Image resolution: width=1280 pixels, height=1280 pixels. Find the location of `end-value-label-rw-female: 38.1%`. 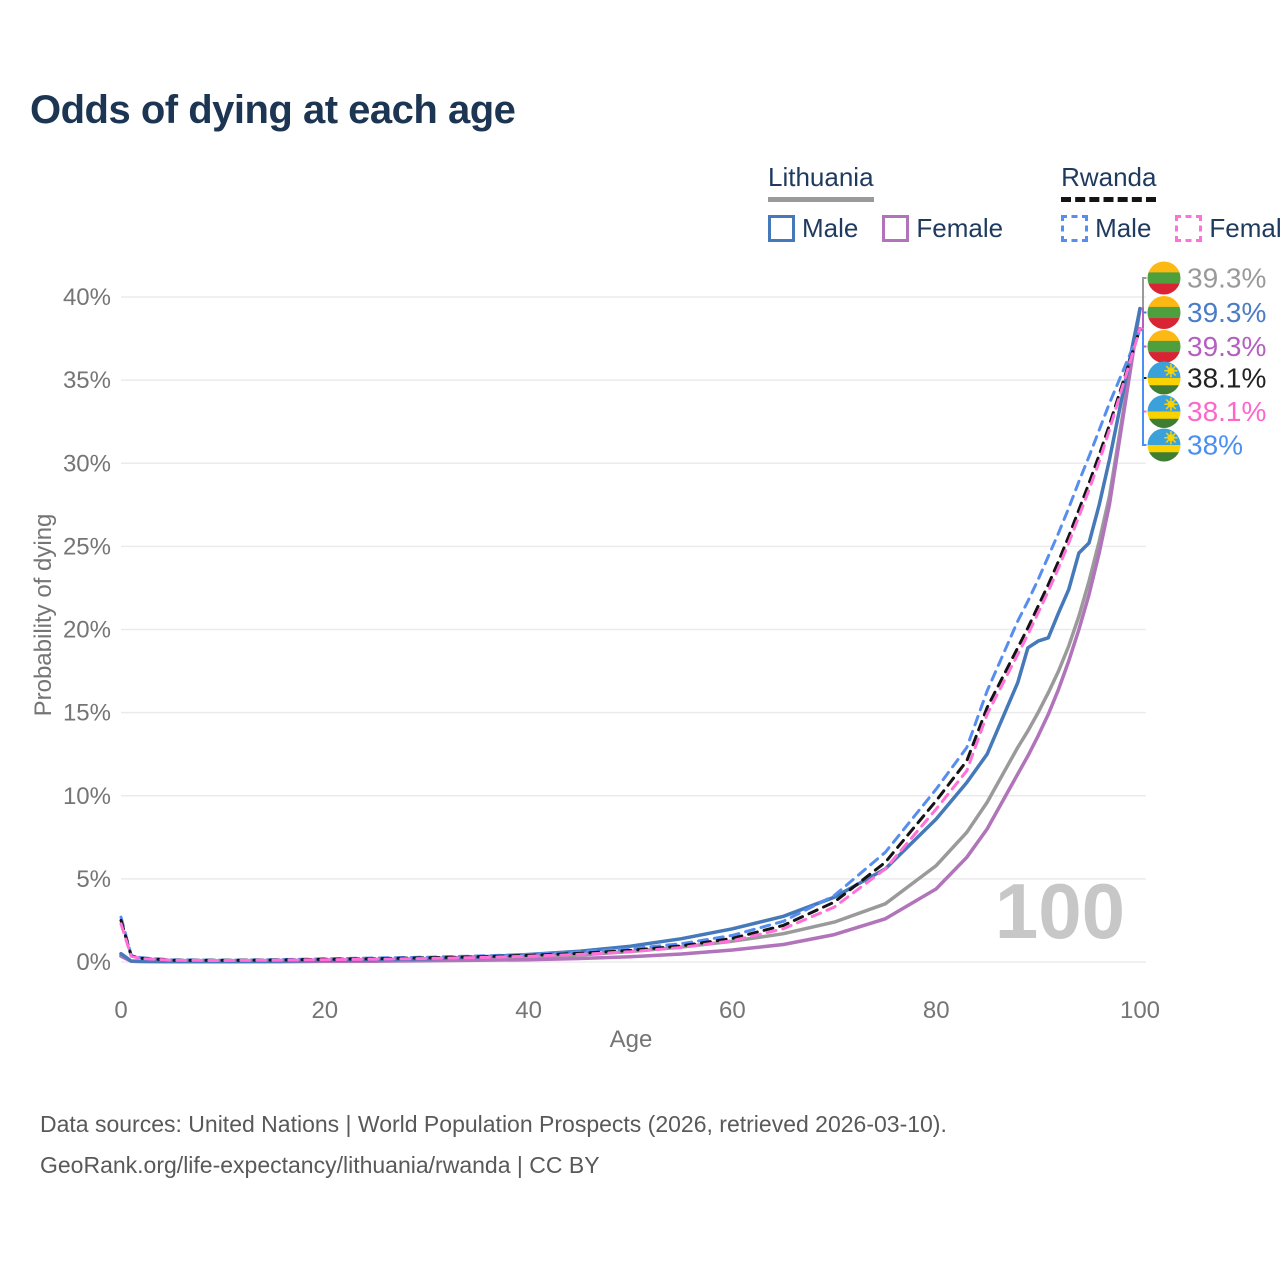

end-value-label-rw-female: 38.1% is located at coordinates (1226, 411).